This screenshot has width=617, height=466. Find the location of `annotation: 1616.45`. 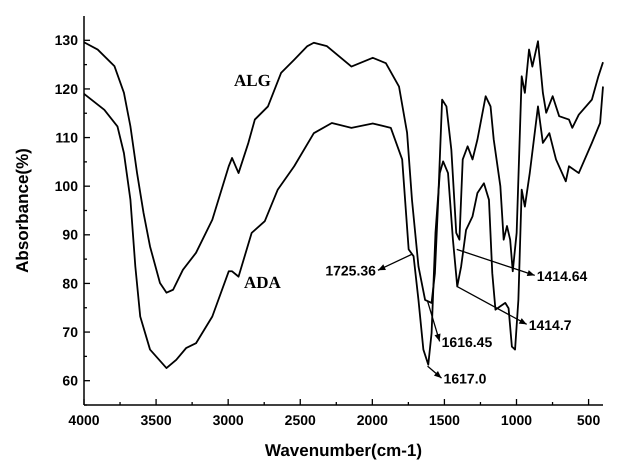

annotation: 1616.45 is located at coordinates (467, 342).